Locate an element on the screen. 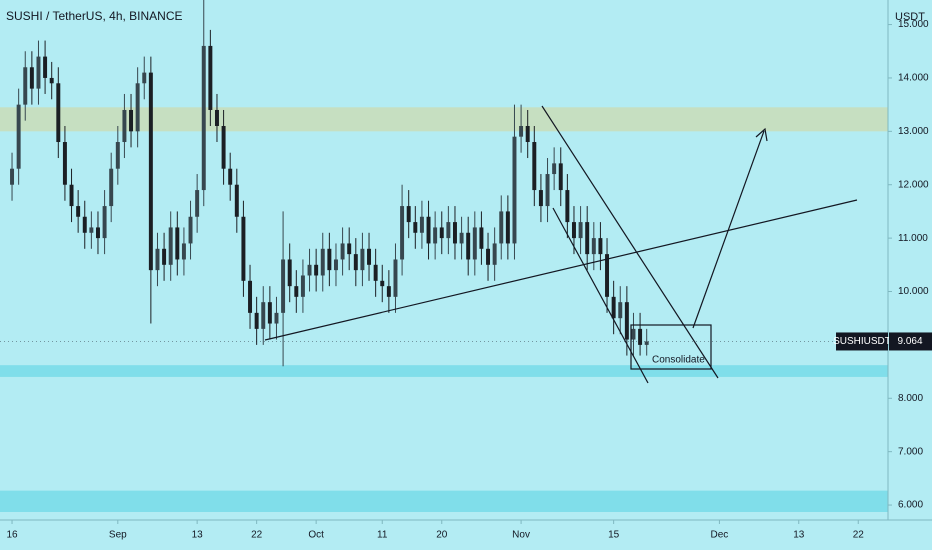 The width and height of the screenshot is (932, 550). price-tag: SUSHIUSDT 9.064 is located at coordinates (466, 341).